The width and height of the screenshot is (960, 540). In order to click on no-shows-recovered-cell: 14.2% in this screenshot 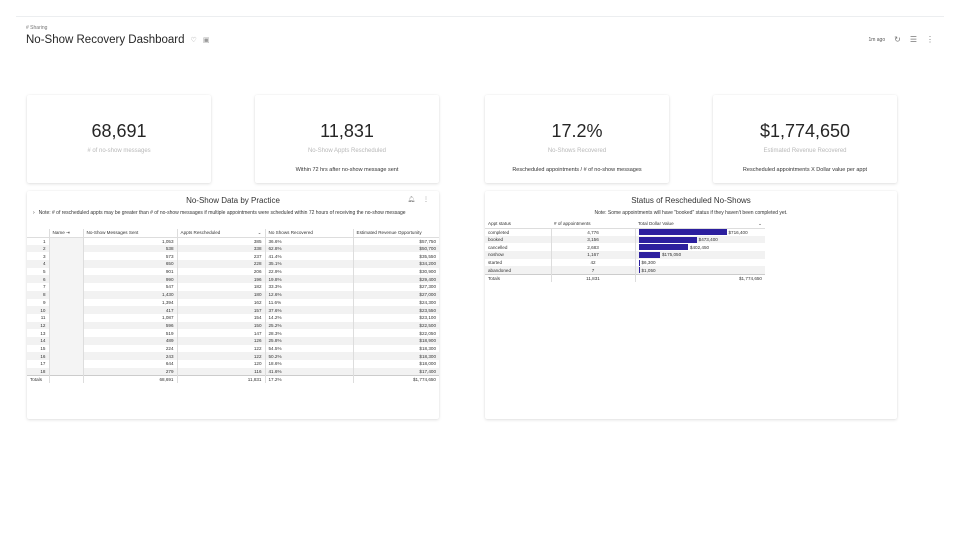, I will do `click(309, 317)`.